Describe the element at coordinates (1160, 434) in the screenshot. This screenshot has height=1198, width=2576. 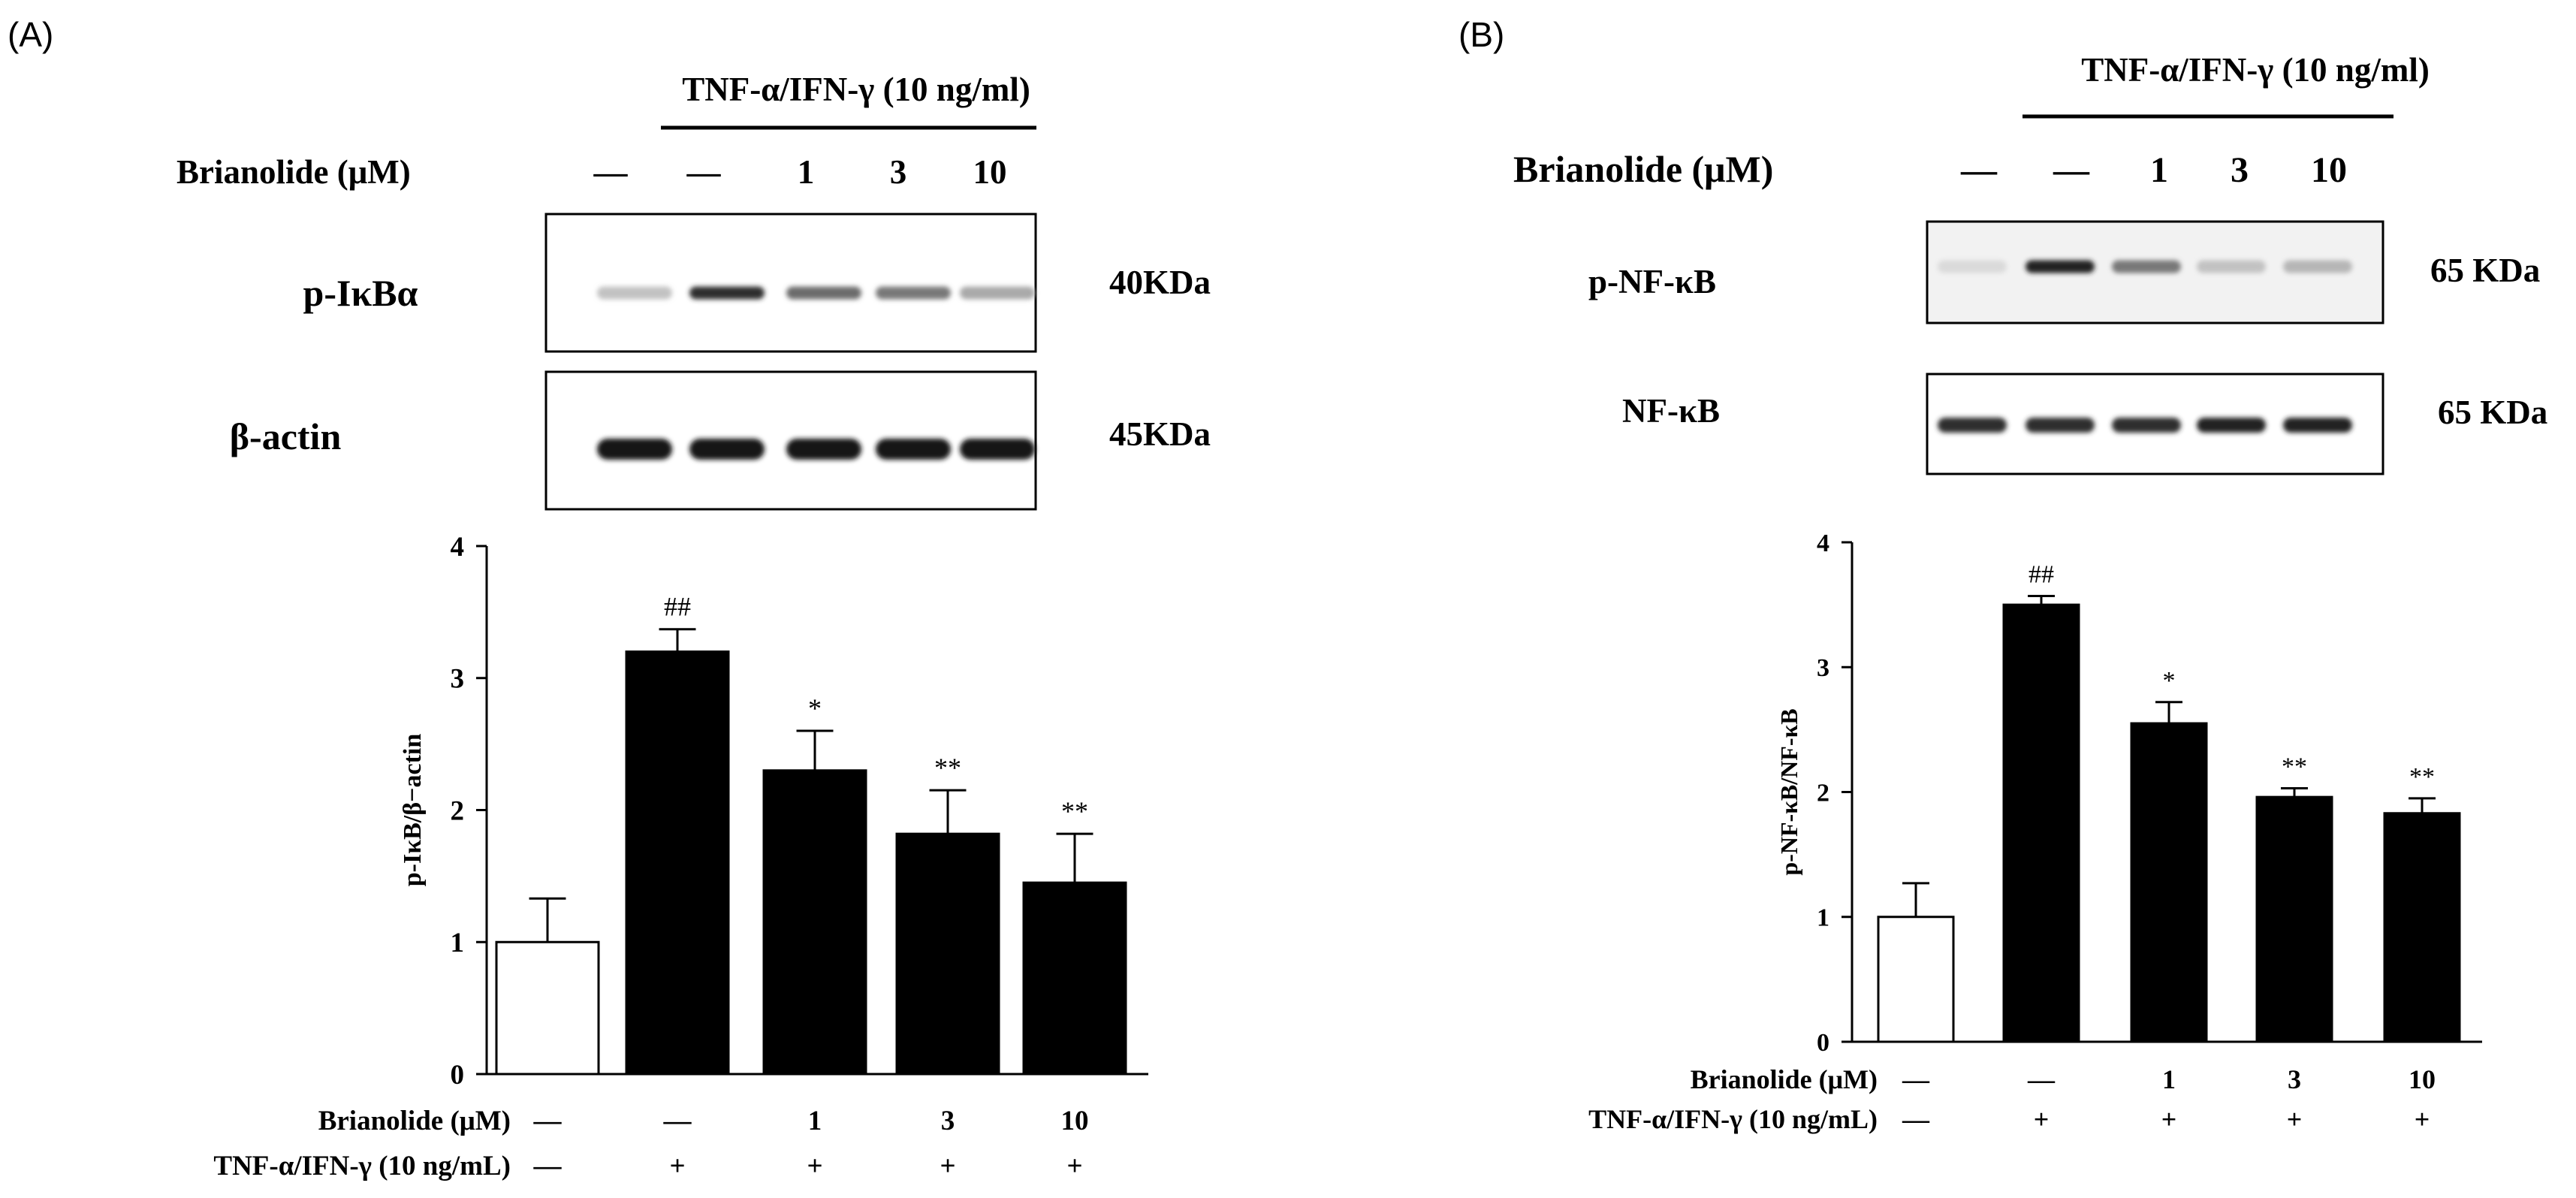
I see `blot-size-label: 45KDa` at that location.